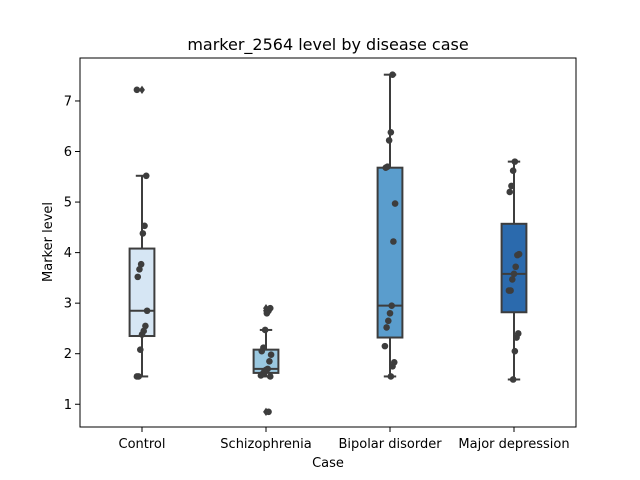 Image resolution: width=640 pixels, height=480 pixels. Describe the element at coordinates (390, 444) in the screenshot. I see `x-tick-label: Bipolar disorder` at that location.